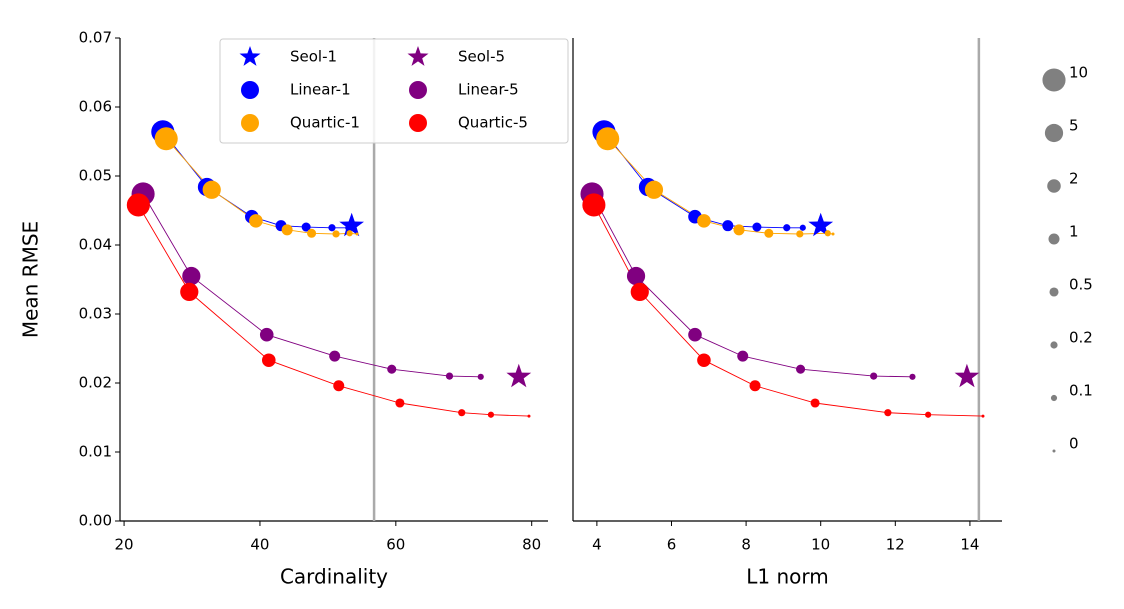 The height and width of the screenshot is (609, 1124). I want to click on legend-label: Linear-5, so click(488, 90).